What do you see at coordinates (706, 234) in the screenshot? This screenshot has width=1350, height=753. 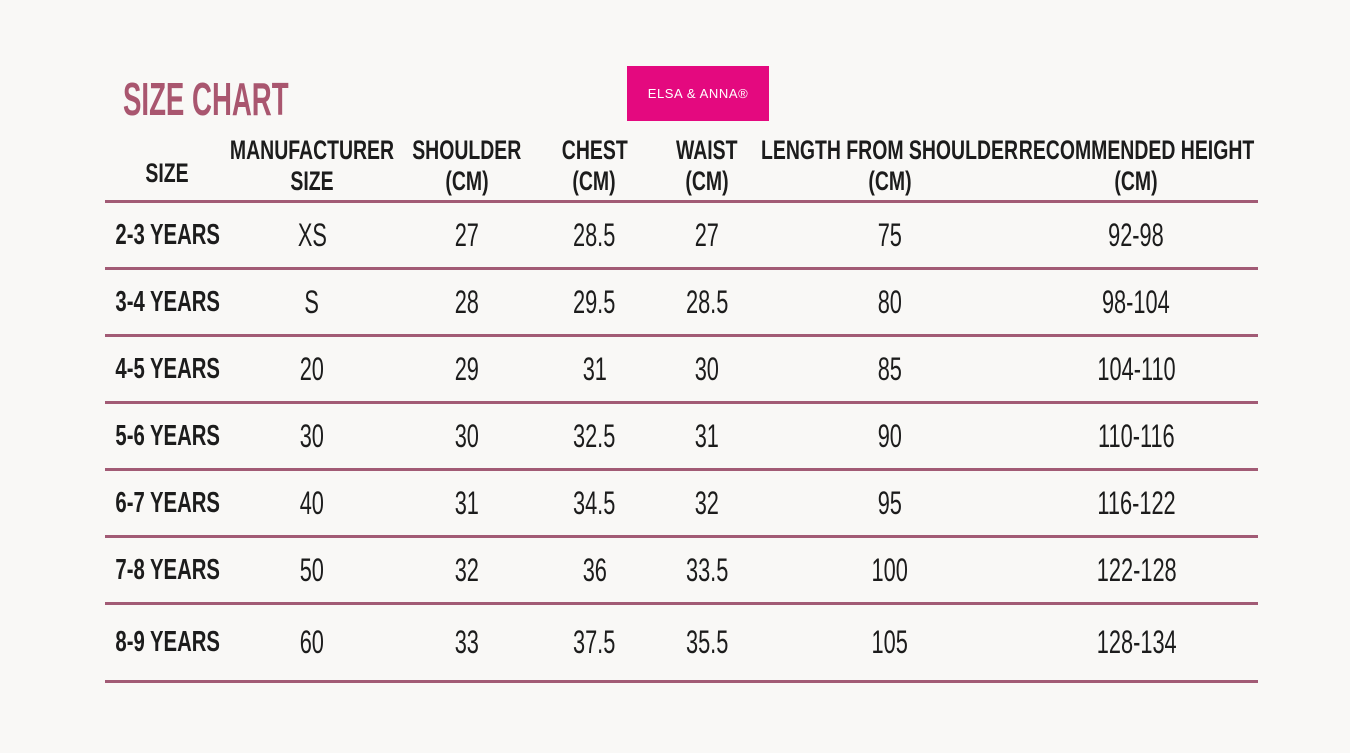 I see `cell-waist-cm: 27` at bounding box center [706, 234].